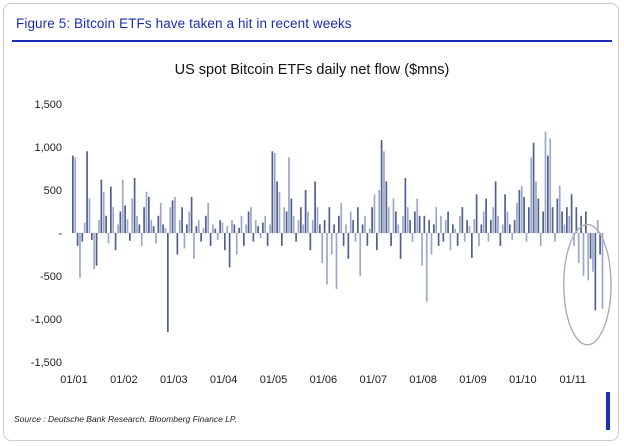  I want to click on x-tick-label: 01/10, so click(523, 380).